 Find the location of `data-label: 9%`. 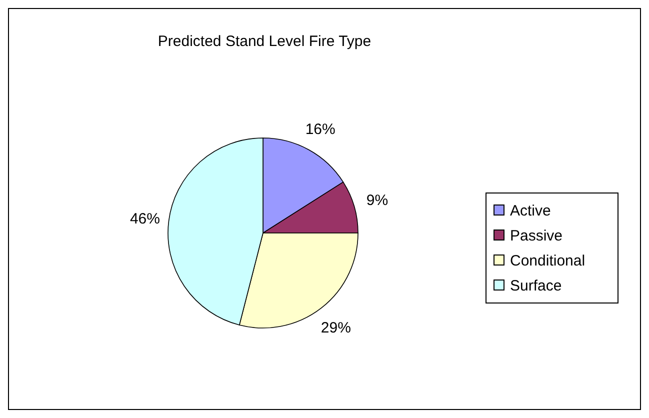

data-label: 9% is located at coordinates (377, 201).